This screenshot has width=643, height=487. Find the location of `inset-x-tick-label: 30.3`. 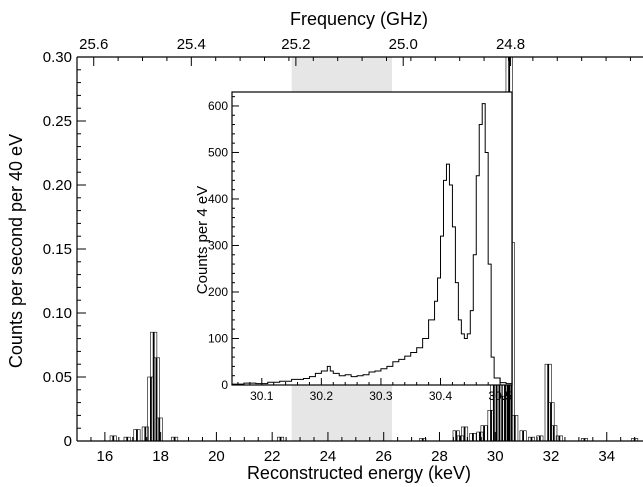

inset-x-tick-label: 30.3 is located at coordinates (381, 396).